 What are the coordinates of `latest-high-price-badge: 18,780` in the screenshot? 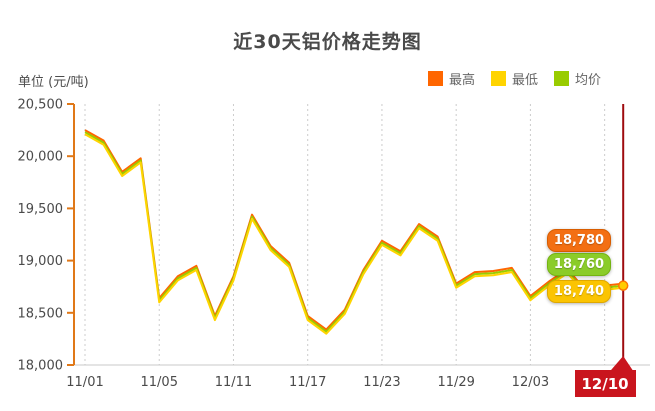 It's located at (579, 240).